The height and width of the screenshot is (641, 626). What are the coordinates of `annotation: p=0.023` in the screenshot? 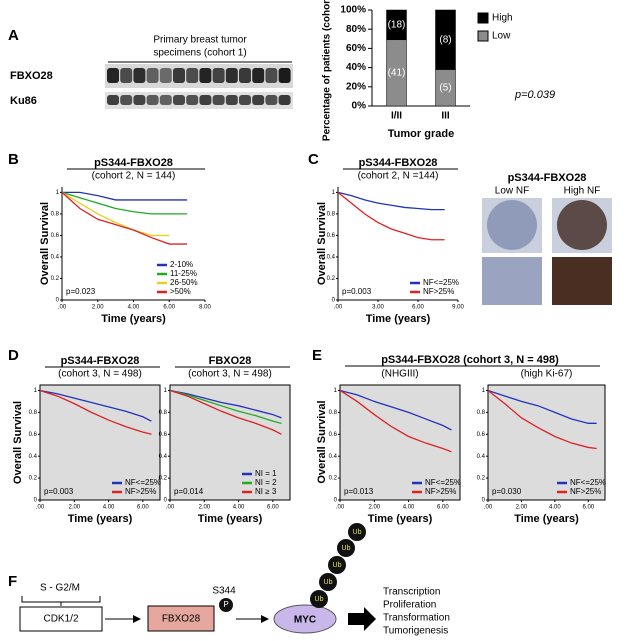 It's located at (81, 291).